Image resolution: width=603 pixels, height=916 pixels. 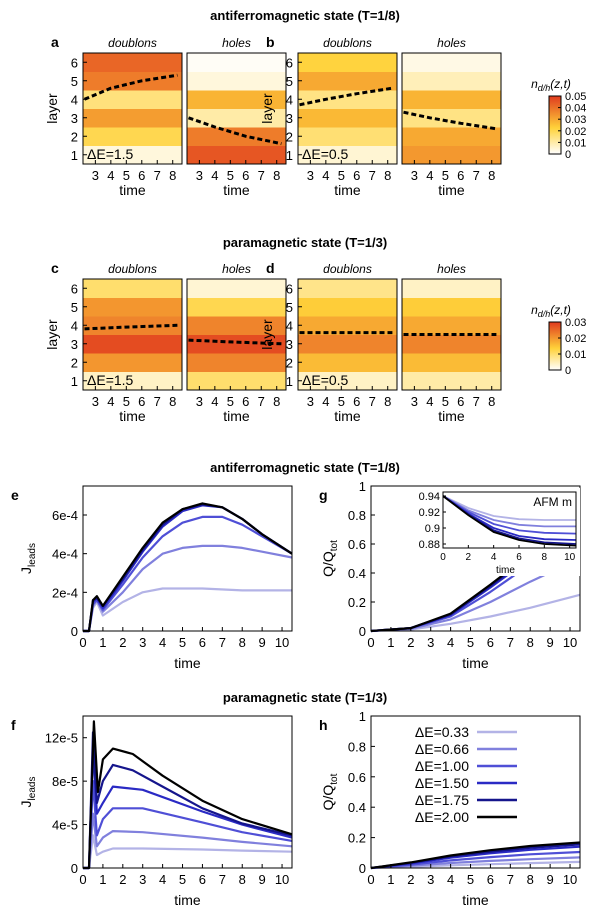 What do you see at coordinates (323, 725) in the screenshot?
I see `panel-letter: h` at bounding box center [323, 725].